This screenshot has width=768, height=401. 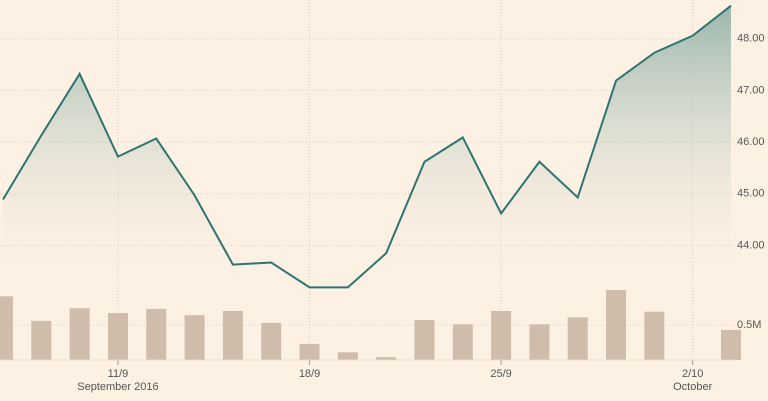 What do you see at coordinates (500, 374) in the screenshot?
I see `x-tick-label: 25/9` at bounding box center [500, 374].